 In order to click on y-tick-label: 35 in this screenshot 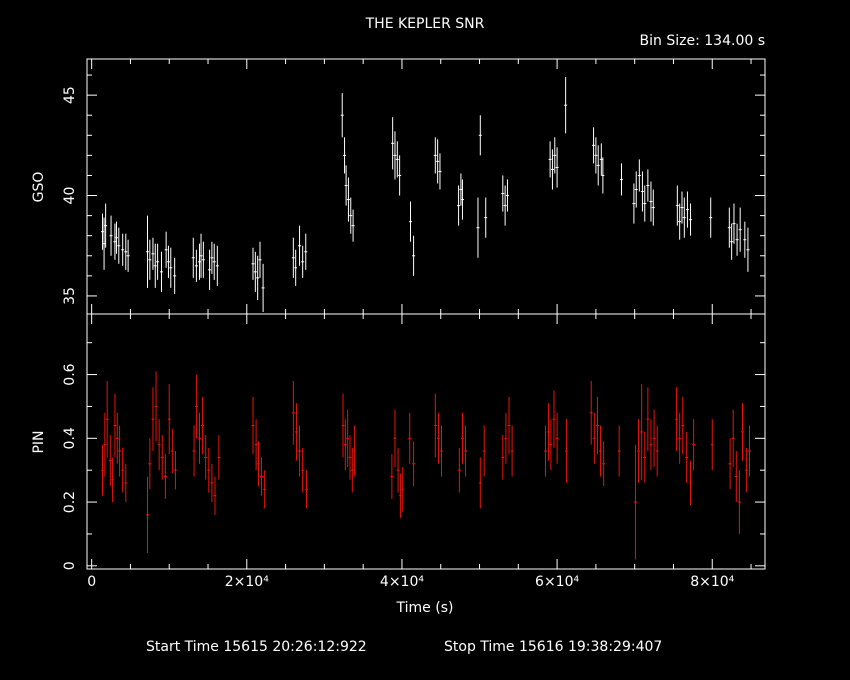, I will do `click(70, 296)`.